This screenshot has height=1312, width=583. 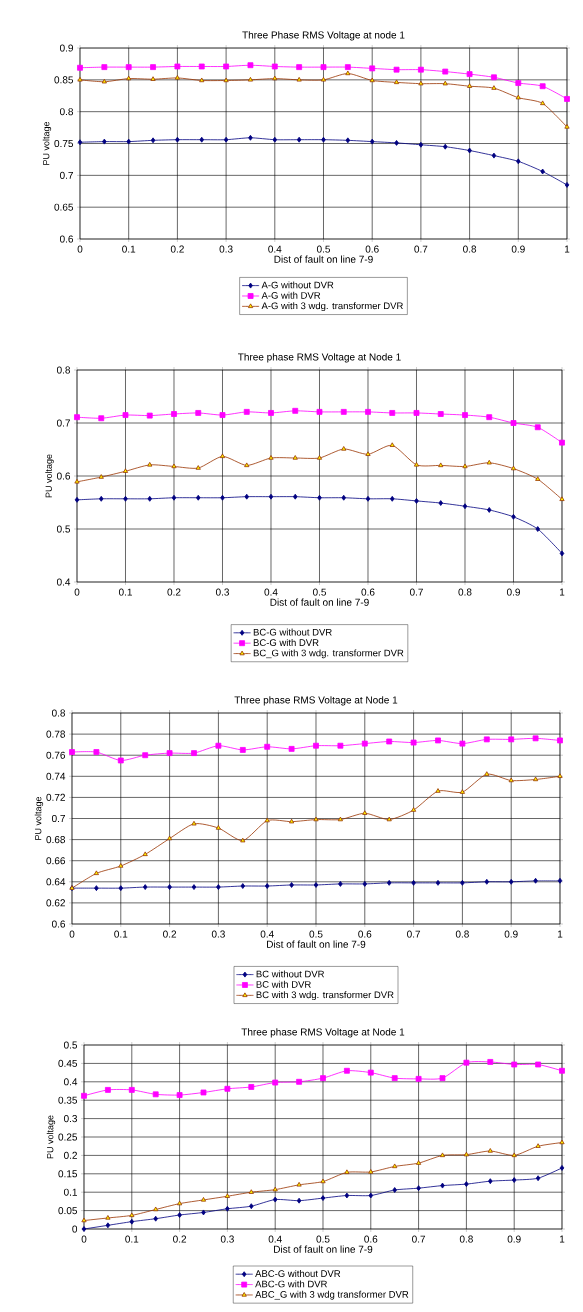 I want to click on x-tick-label: 0.2, so click(x=170, y=934).